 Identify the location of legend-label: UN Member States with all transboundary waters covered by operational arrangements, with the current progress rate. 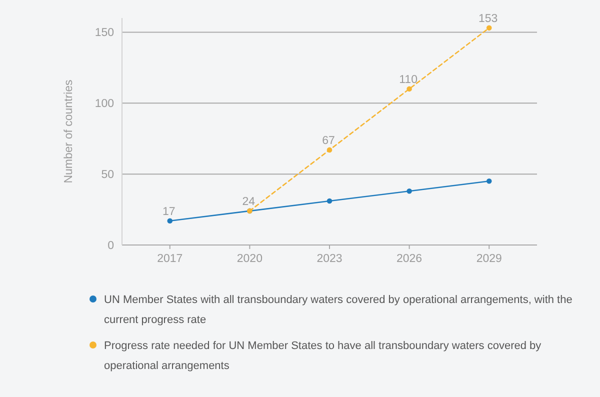
(338, 310).